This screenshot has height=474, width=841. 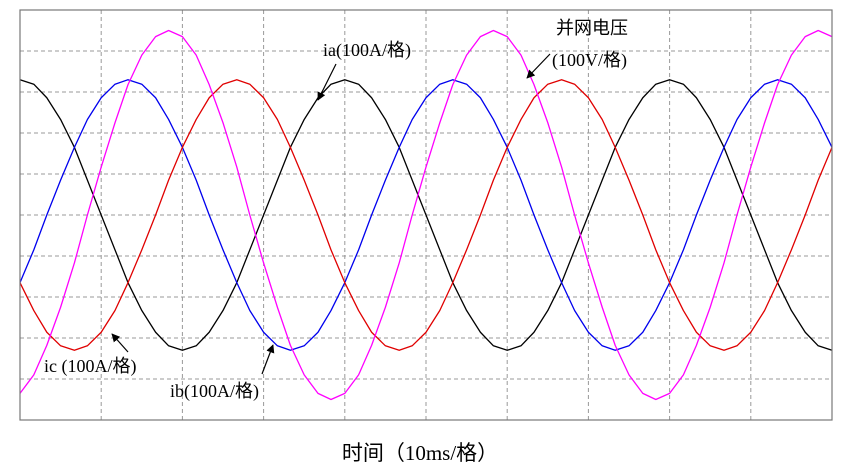 What do you see at coordinates (420, 453) in the screenshot?
I see `x-axis-label: 时间（10ms/格）` at bounding box center [420, 453].